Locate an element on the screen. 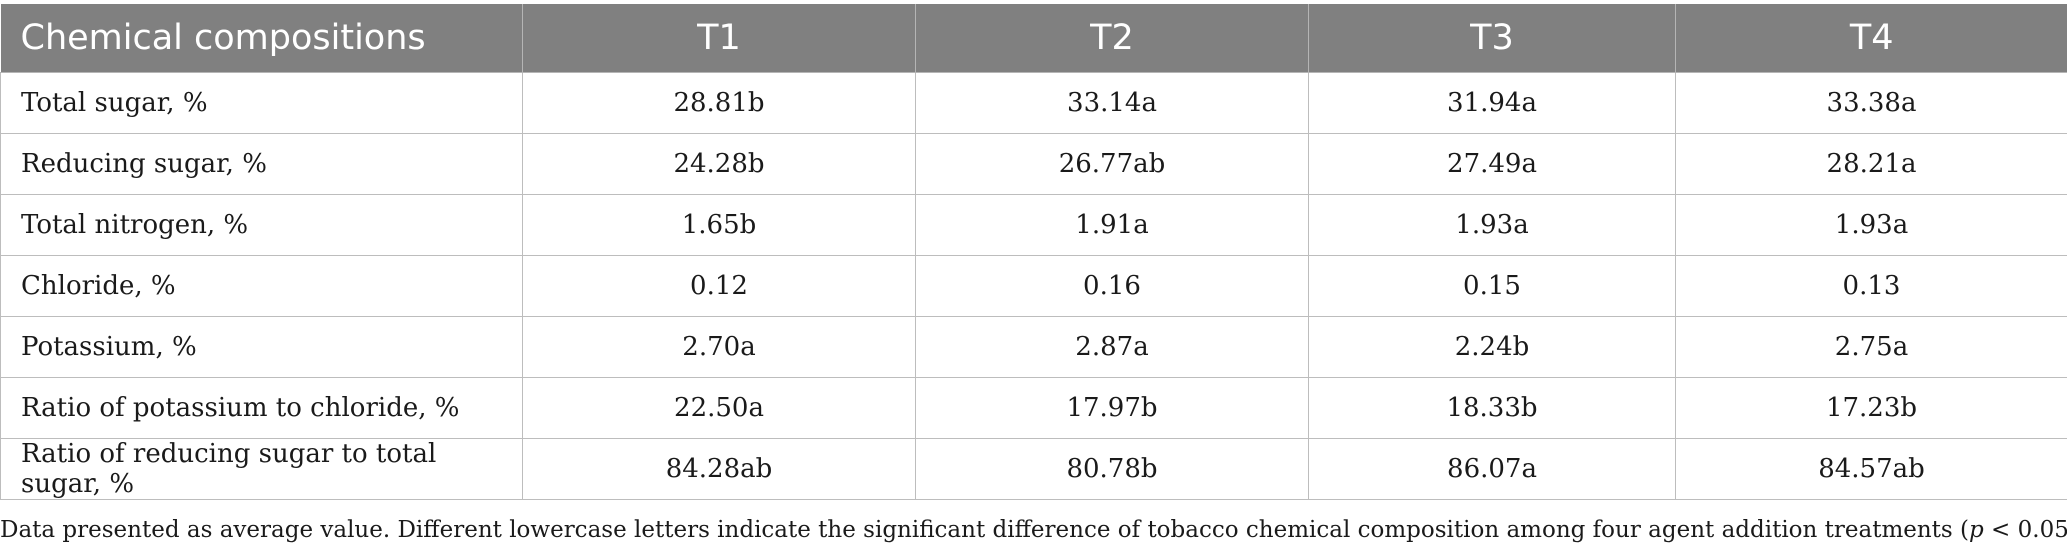  cell-t2: 17.97b is located at coordinates (1112, 408).